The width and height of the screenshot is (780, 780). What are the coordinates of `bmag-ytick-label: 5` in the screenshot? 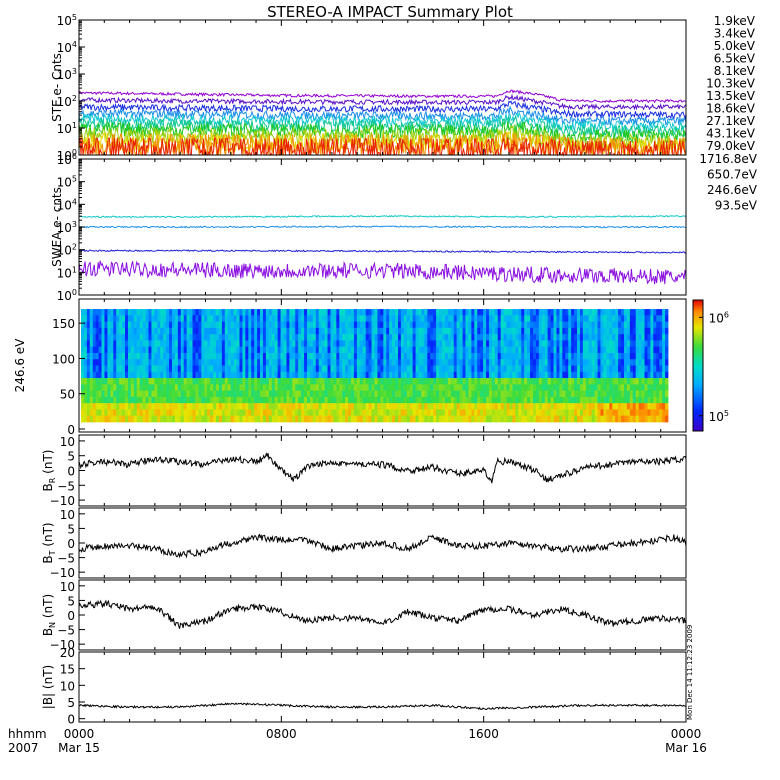 It's located at (71, 703).